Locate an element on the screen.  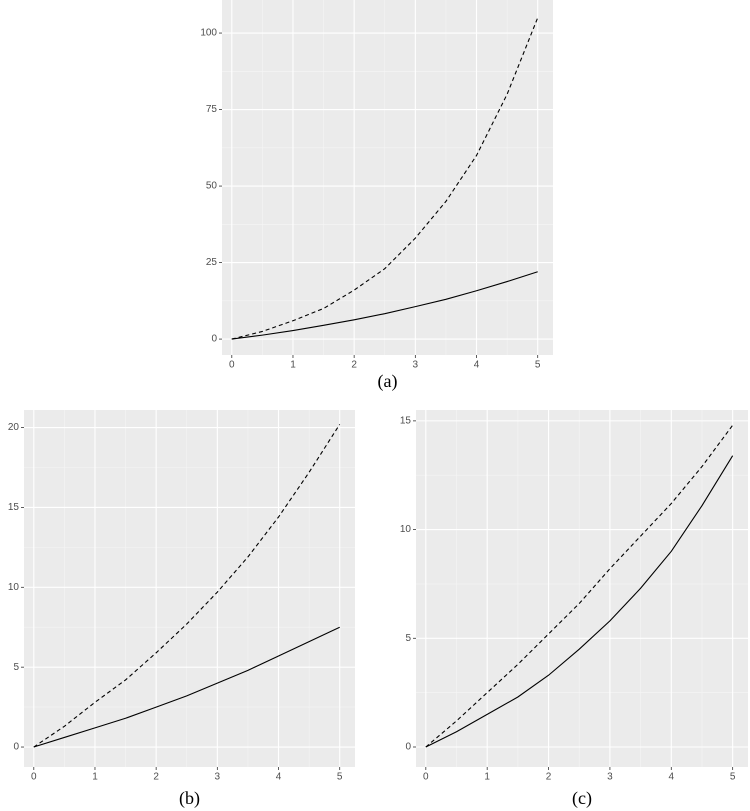
y-tick-label: 25 is located at coordinates (212, 262).